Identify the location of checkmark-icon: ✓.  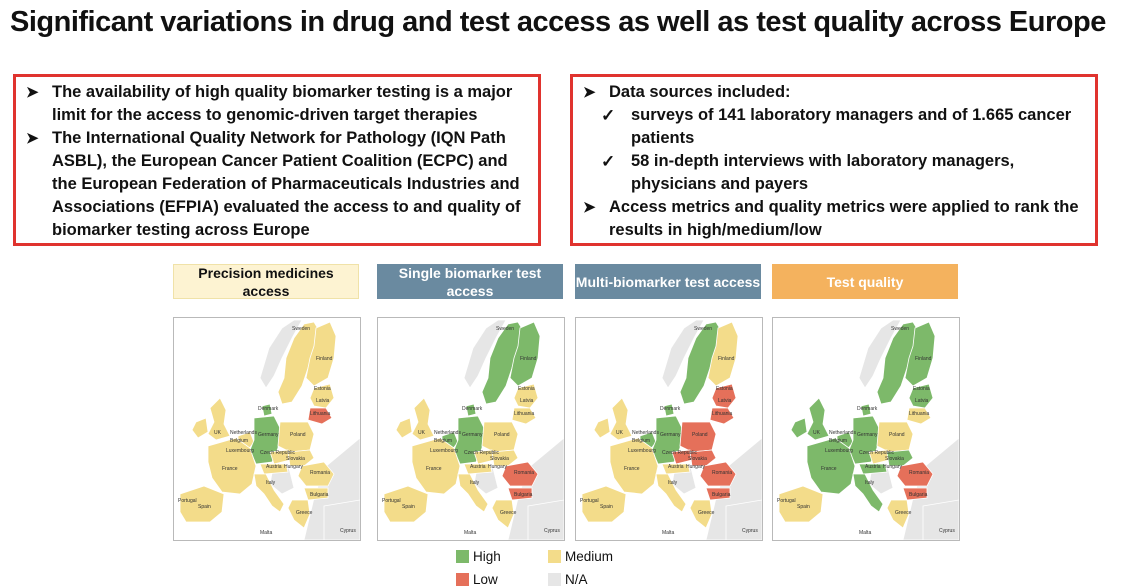
(608, 115).